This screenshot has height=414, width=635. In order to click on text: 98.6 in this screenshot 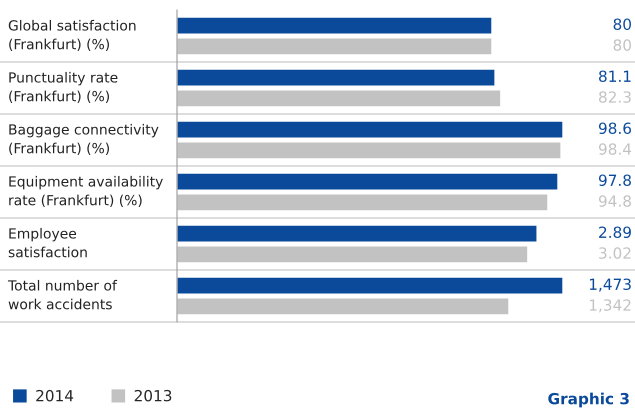, I will do `click(615, 128)`.